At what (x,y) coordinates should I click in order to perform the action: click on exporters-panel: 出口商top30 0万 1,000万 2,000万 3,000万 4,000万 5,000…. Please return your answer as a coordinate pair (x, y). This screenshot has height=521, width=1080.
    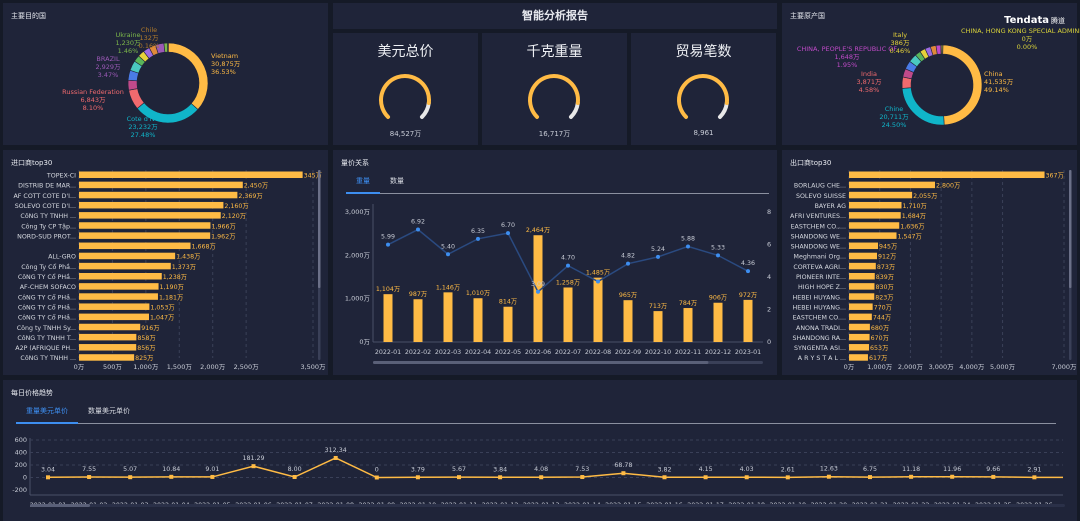
    Looking at the image, I should click on (929, 262).